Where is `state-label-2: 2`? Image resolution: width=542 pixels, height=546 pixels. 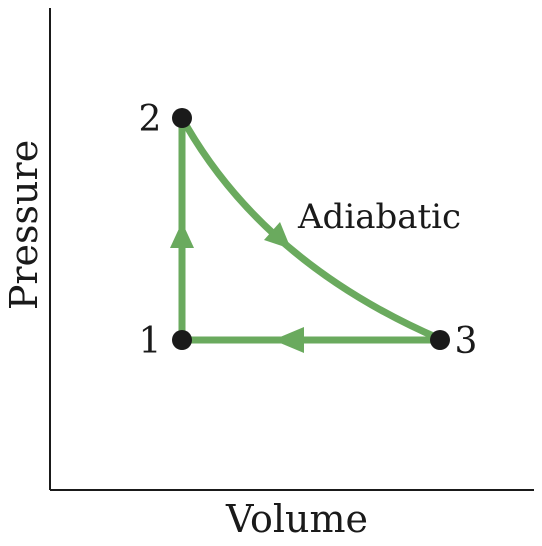 state-label-2: 2 is located at coordinates (150, 119).